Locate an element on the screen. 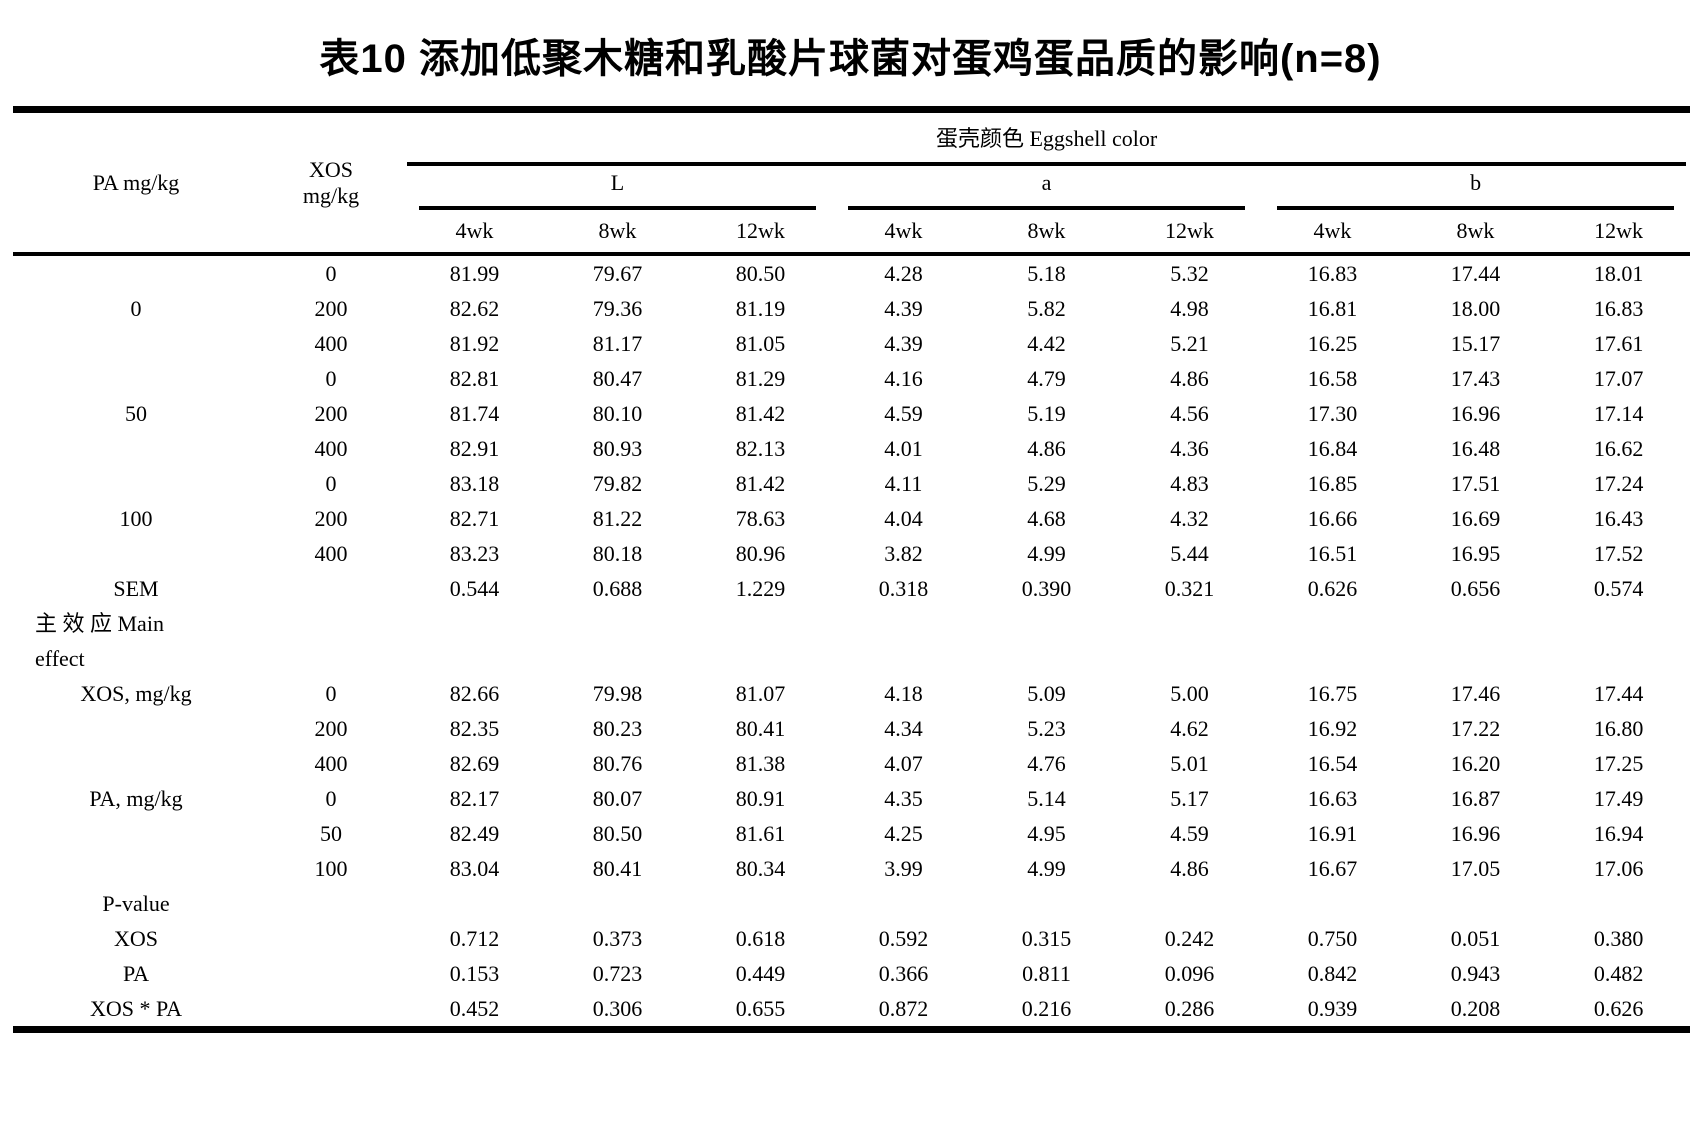 This screenshot has height=1146, width=1701. value-a-8wk: 4.68 is located at coordinates (1046, 518).